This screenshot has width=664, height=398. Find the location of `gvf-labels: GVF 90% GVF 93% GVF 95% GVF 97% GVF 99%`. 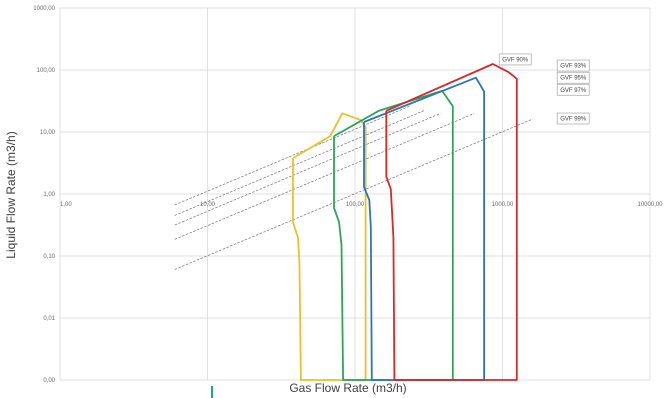

gvf-labels: GVF 90% GVF 93% GVF 95% GVF 97% GVF 99% is located at coordinates (544, 89).